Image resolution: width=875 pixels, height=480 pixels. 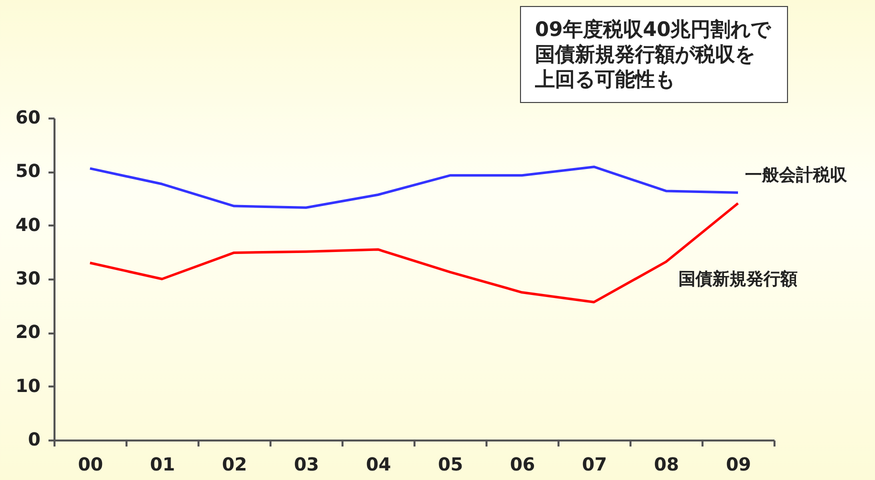 What do you see at coordinates (796, 176) in the screenshot?
I see `series-label: 一般会計税収` at bounding box center [796, 176].